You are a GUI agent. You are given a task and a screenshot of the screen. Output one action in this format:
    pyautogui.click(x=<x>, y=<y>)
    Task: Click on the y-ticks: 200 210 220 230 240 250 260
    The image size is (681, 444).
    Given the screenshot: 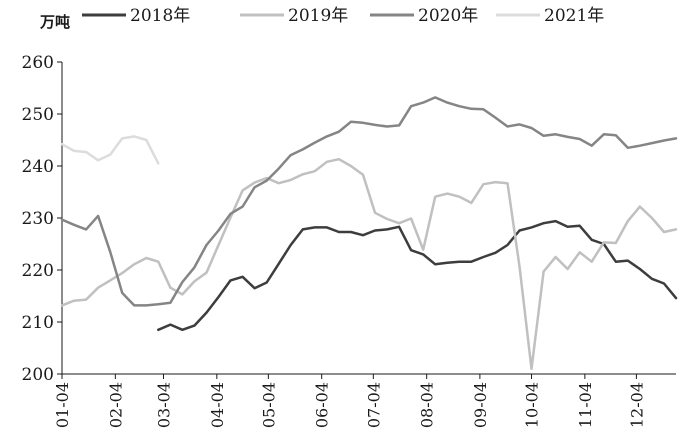 What is the action you would take?
    pyautogui.click(x=42, y=219)
    